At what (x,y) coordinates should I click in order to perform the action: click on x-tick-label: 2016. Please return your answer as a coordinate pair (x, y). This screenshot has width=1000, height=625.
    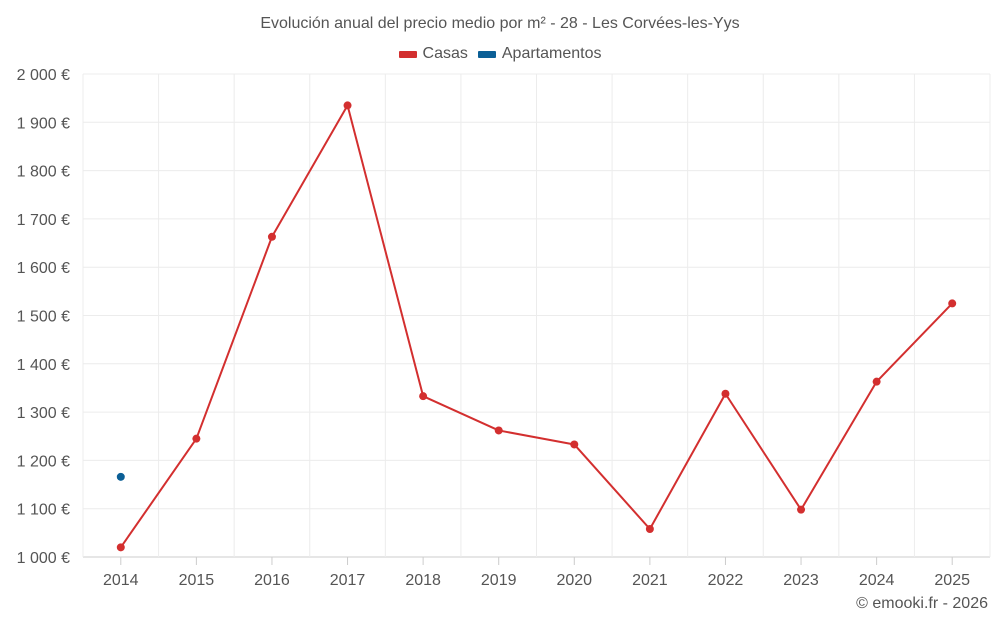
    Looking at the image, I should click on (272, 580).